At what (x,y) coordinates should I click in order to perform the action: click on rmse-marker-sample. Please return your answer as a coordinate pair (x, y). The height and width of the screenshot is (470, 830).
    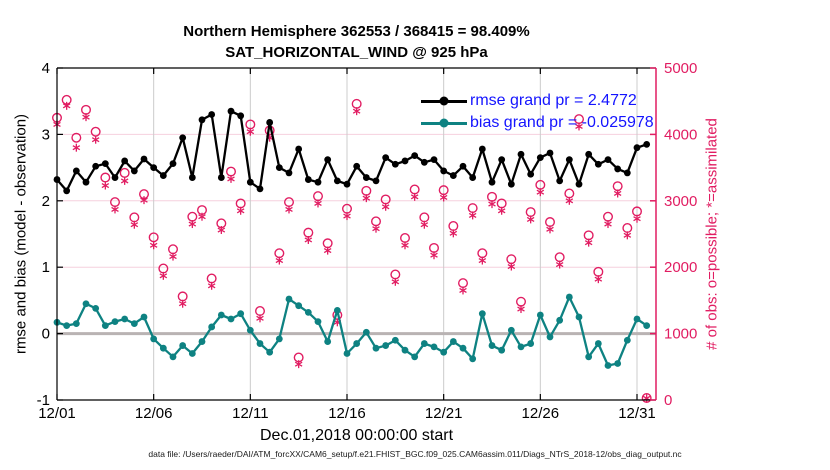
    Looking at the image, I should click on (444, 101).